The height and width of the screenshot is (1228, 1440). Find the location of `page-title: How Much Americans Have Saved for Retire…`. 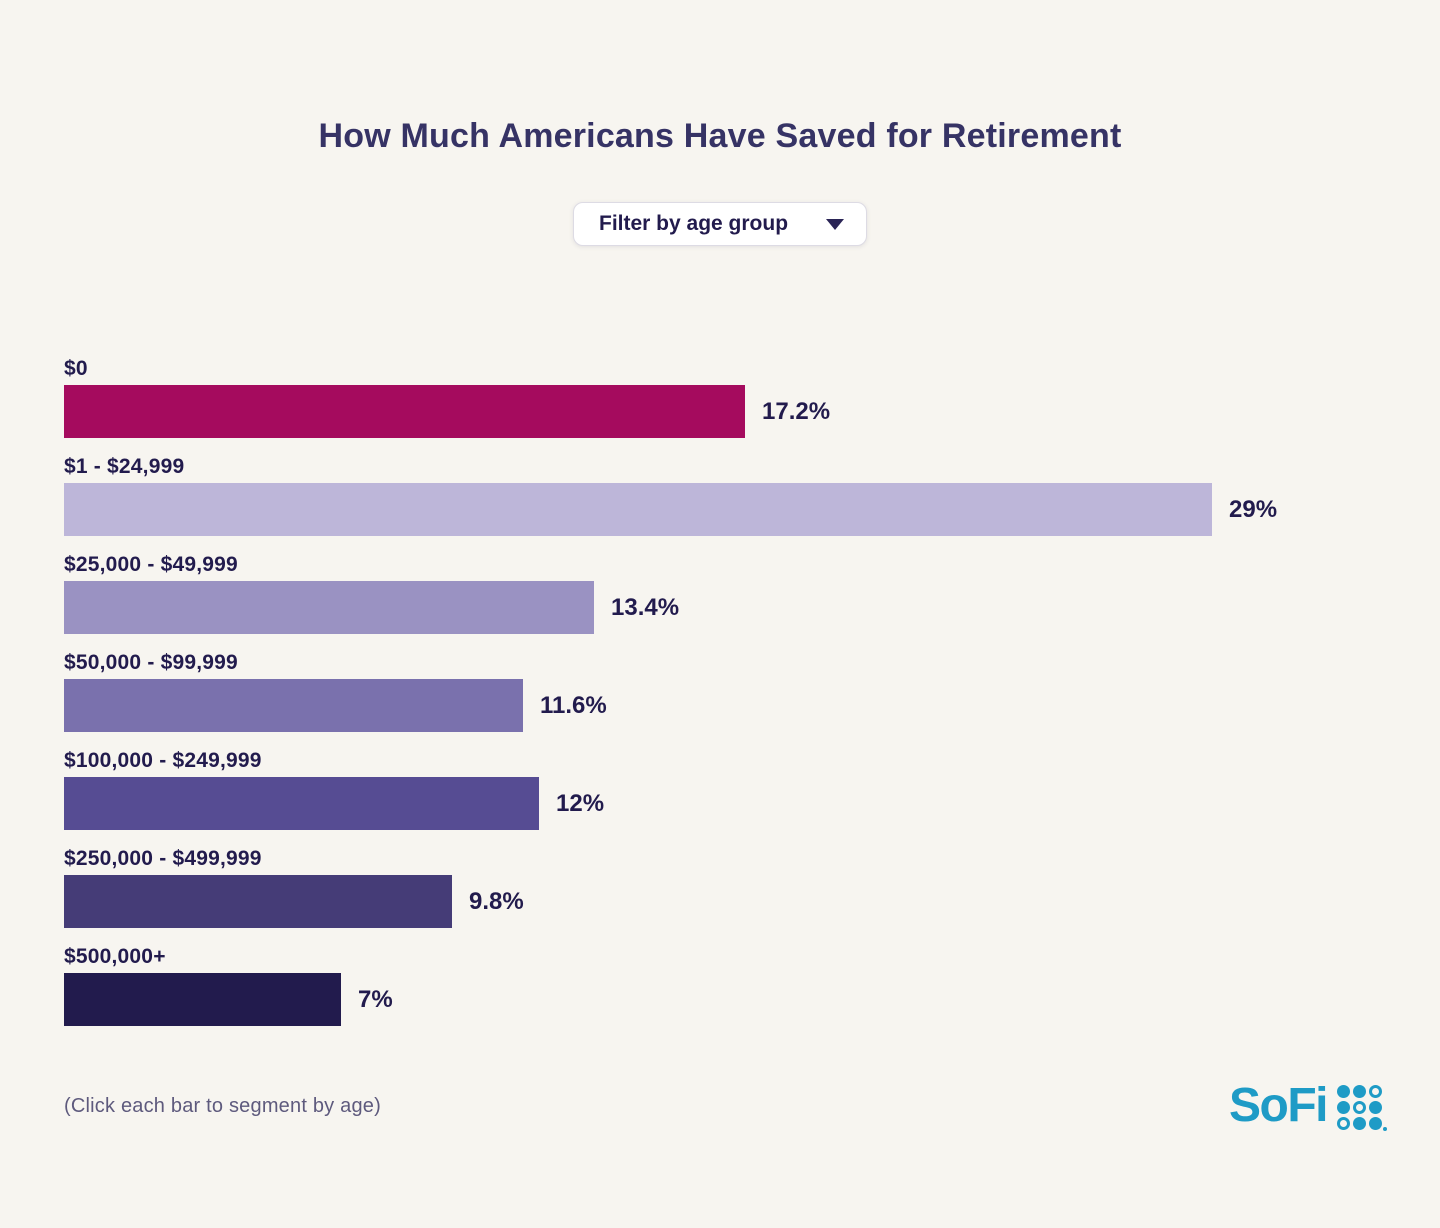

page-title: How Much Americans Have Saved for Retire… is located at coordinates (720, 136).